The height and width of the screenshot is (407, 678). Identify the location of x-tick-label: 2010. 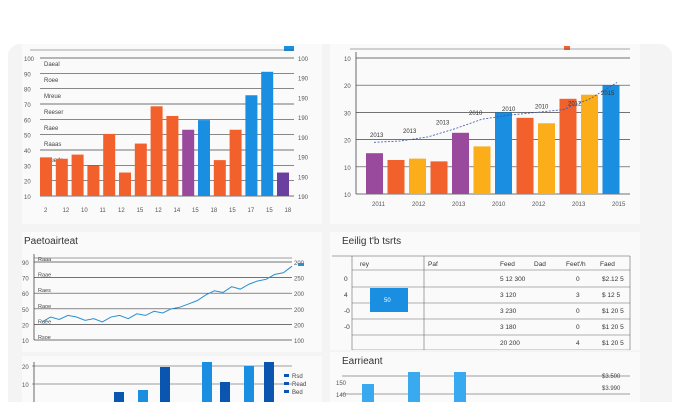
(499, 205).